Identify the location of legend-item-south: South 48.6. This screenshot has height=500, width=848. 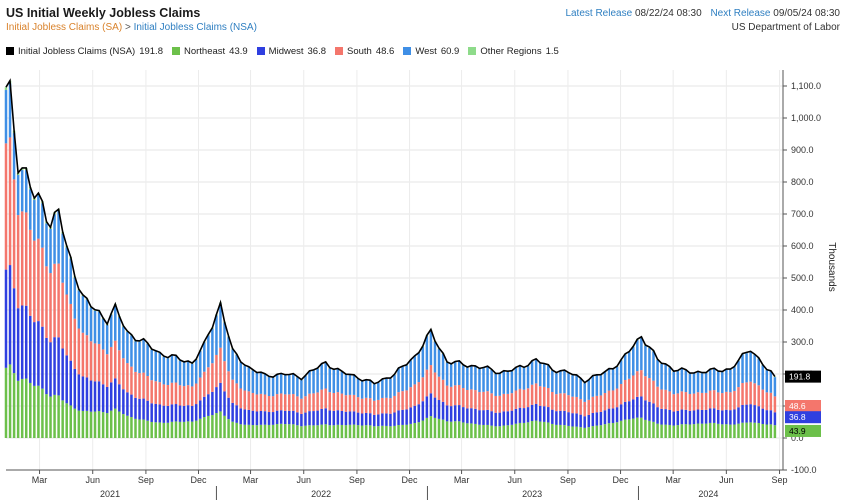
(364, 51).